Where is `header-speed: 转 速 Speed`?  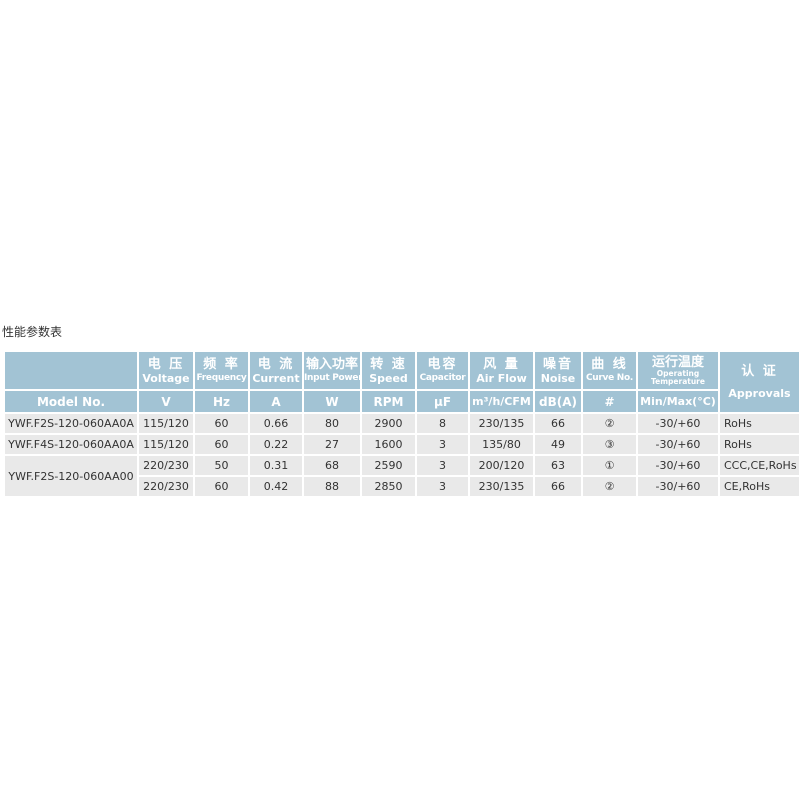 header-speed: 转 速 Speed is located at coordinates (388, 370).